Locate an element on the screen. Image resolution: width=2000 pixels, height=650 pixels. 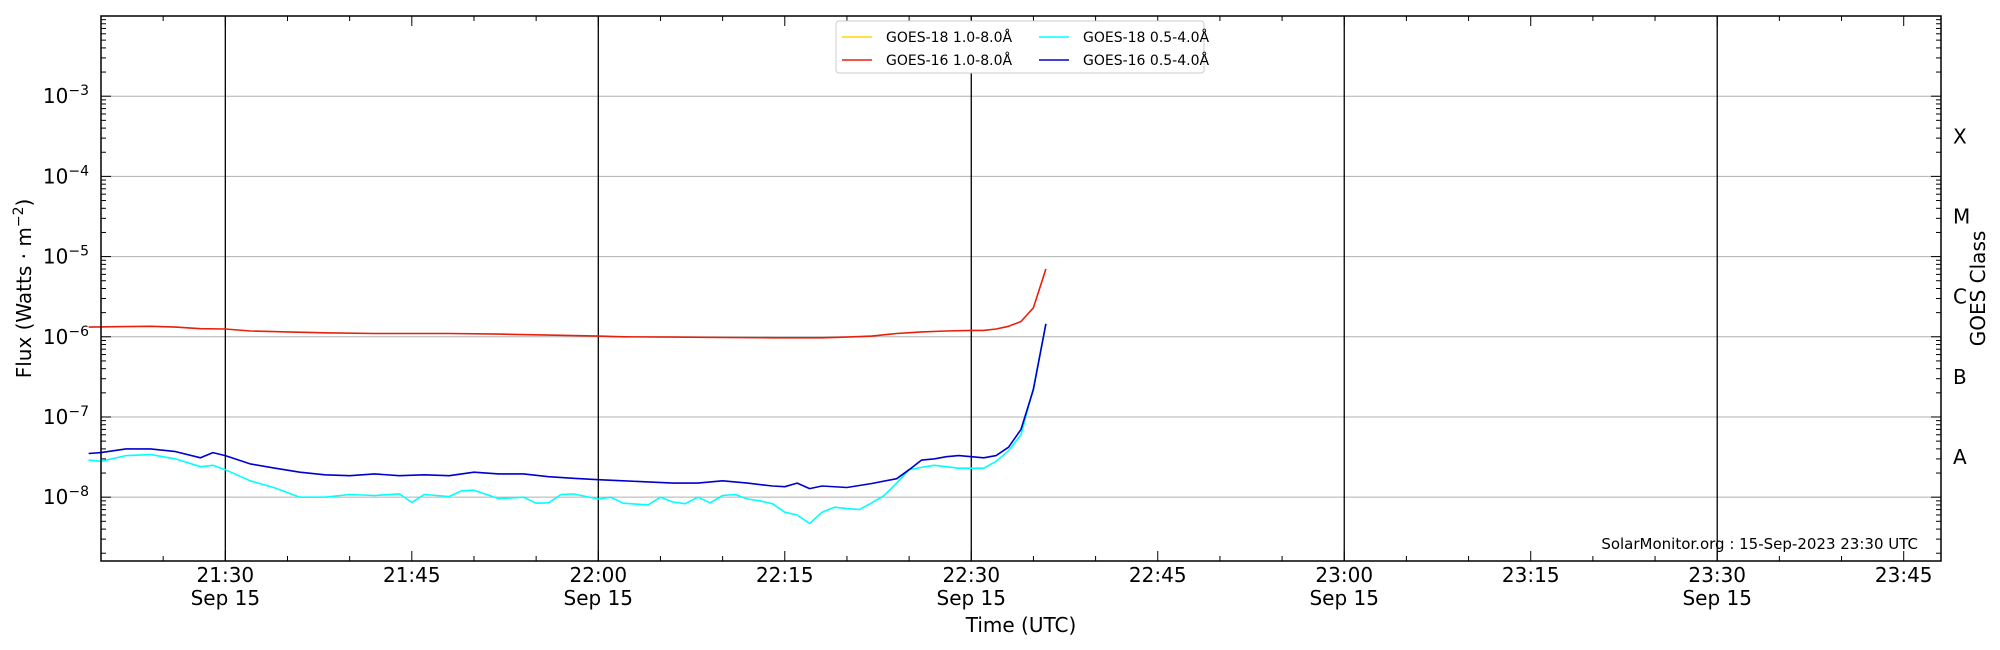
legend-entry: GOES-16 1.0-8.0Å is located at coordinates (949, 60).